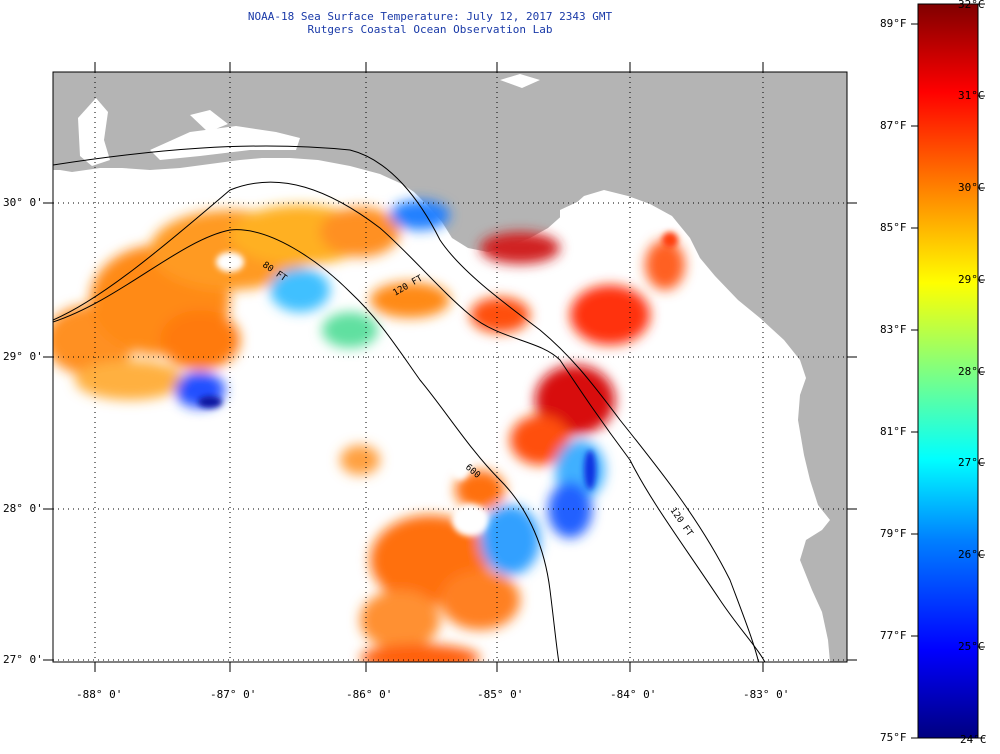  What do you see at coordinates (973, 739) in the screenshot?
I see `colorbar-c-label: 24°C` at bounding box center [973, 739].